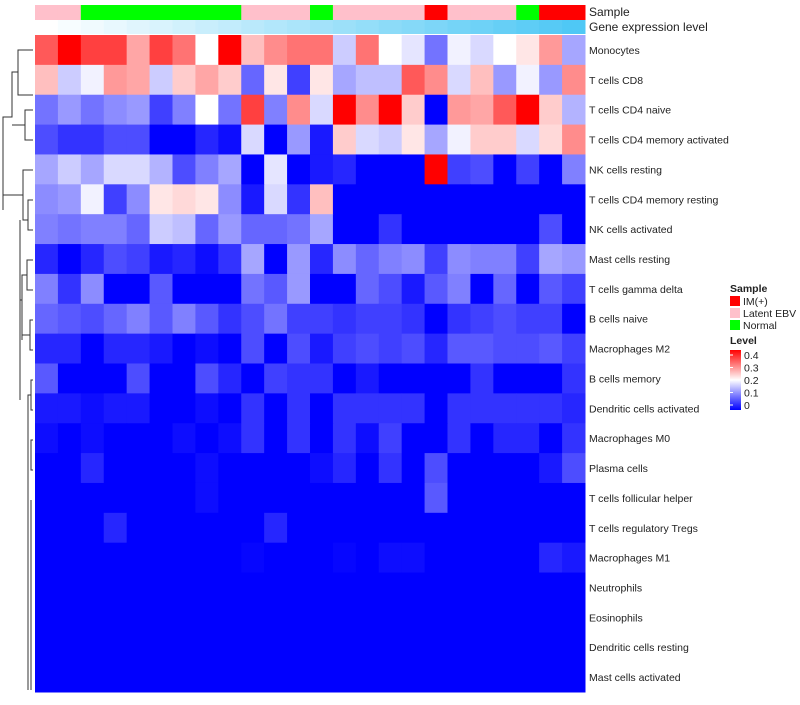 Image resolution: width=800 pixels, height=705 pixels. I want to click on legend-entry: Latent EBV, so click(769, 314).